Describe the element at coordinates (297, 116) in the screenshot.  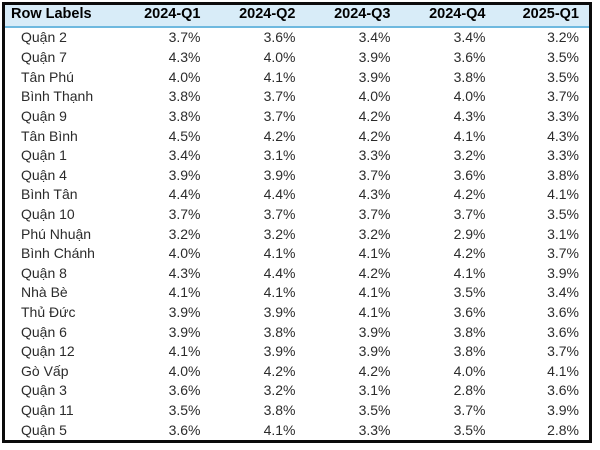
I see `table-row: Quận 9 3.8% 3.7% 4.2% 4.3% 3.3%` at that location.